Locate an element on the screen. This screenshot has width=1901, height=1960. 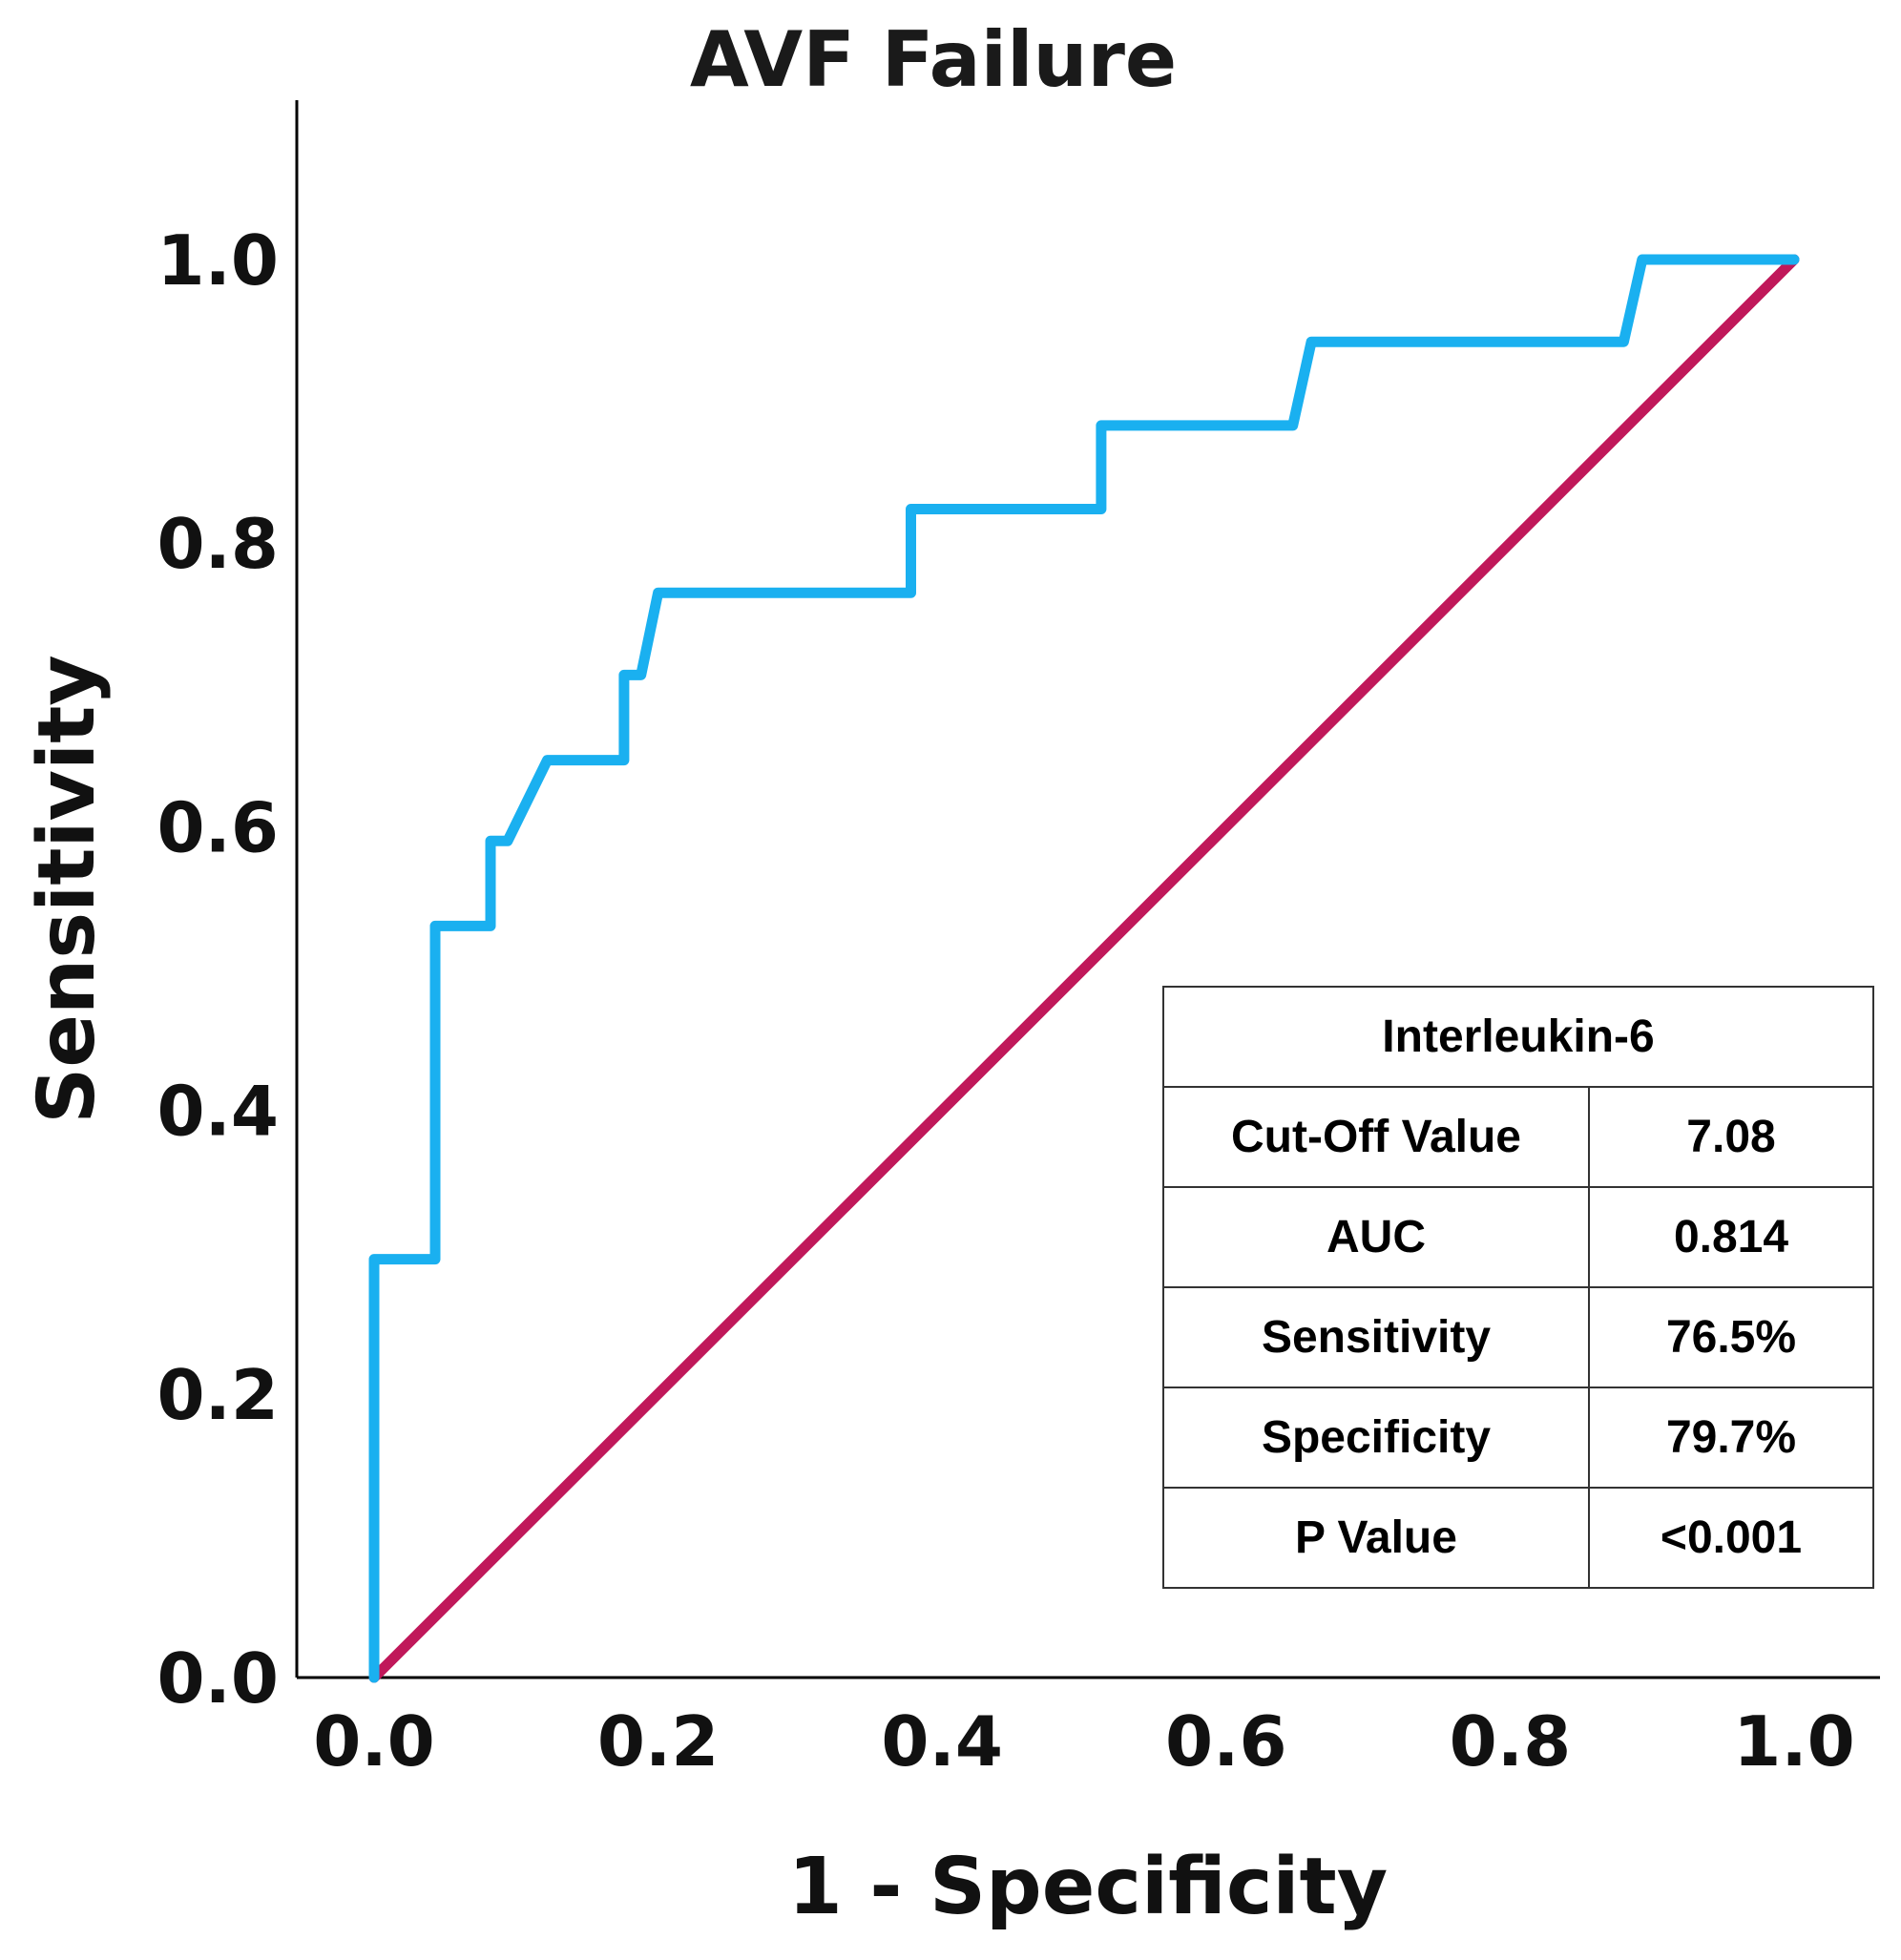
table-row: Cut-Off Value 7.08 is located at coordinates (1518, 1137).